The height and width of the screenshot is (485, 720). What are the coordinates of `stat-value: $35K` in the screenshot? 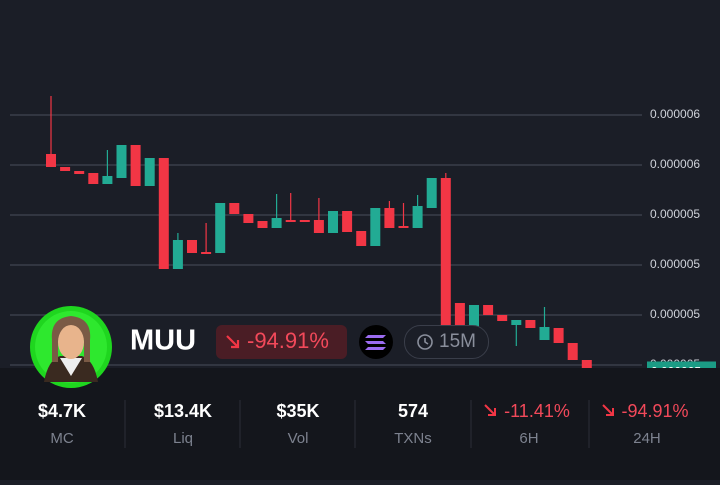 It's located at (297, 411).